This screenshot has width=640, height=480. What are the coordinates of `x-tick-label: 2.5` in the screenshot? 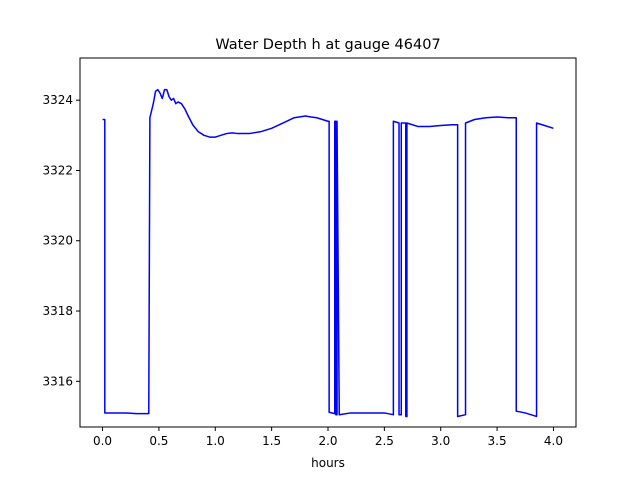 It's located at (384, 441).